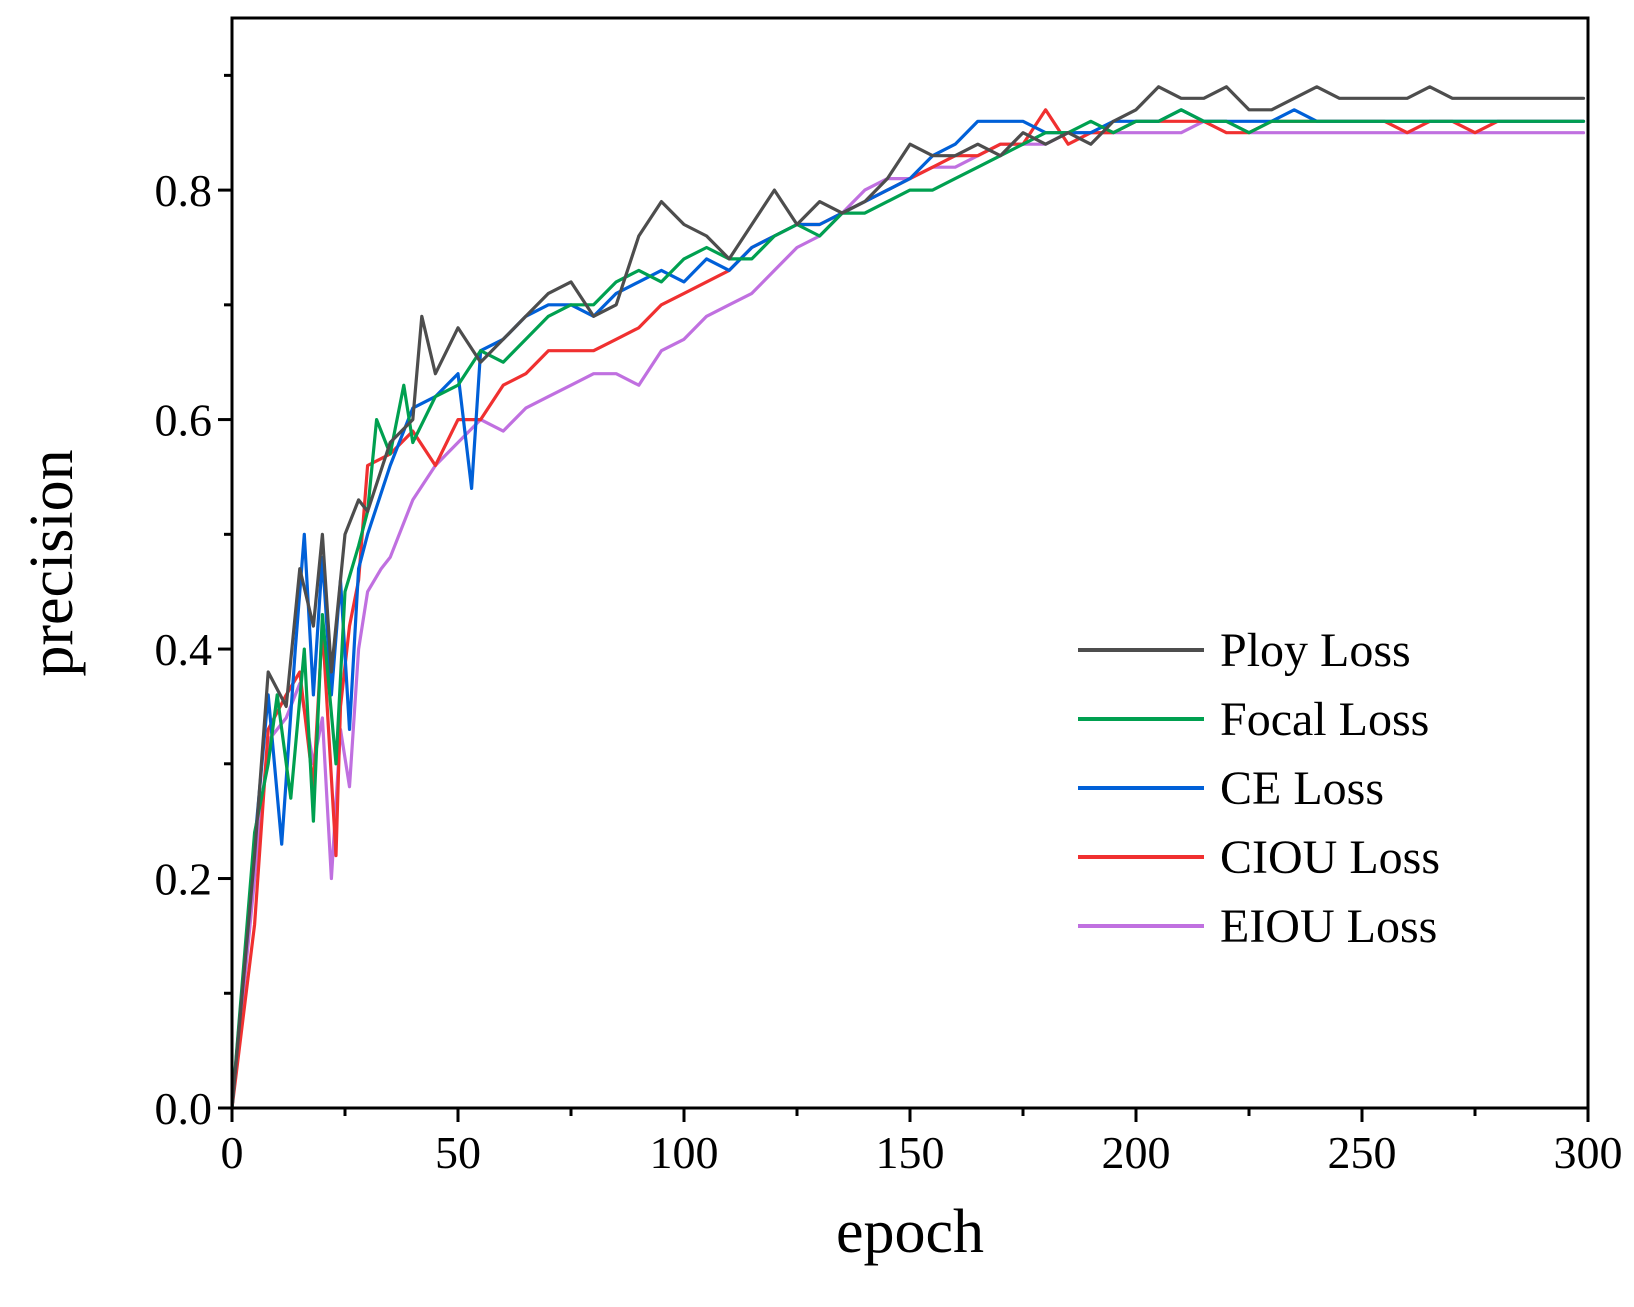 The width and height of the screenshot is (1634, 1307). I want to click on x-tick-label-3: 150, so click(910, 1152).